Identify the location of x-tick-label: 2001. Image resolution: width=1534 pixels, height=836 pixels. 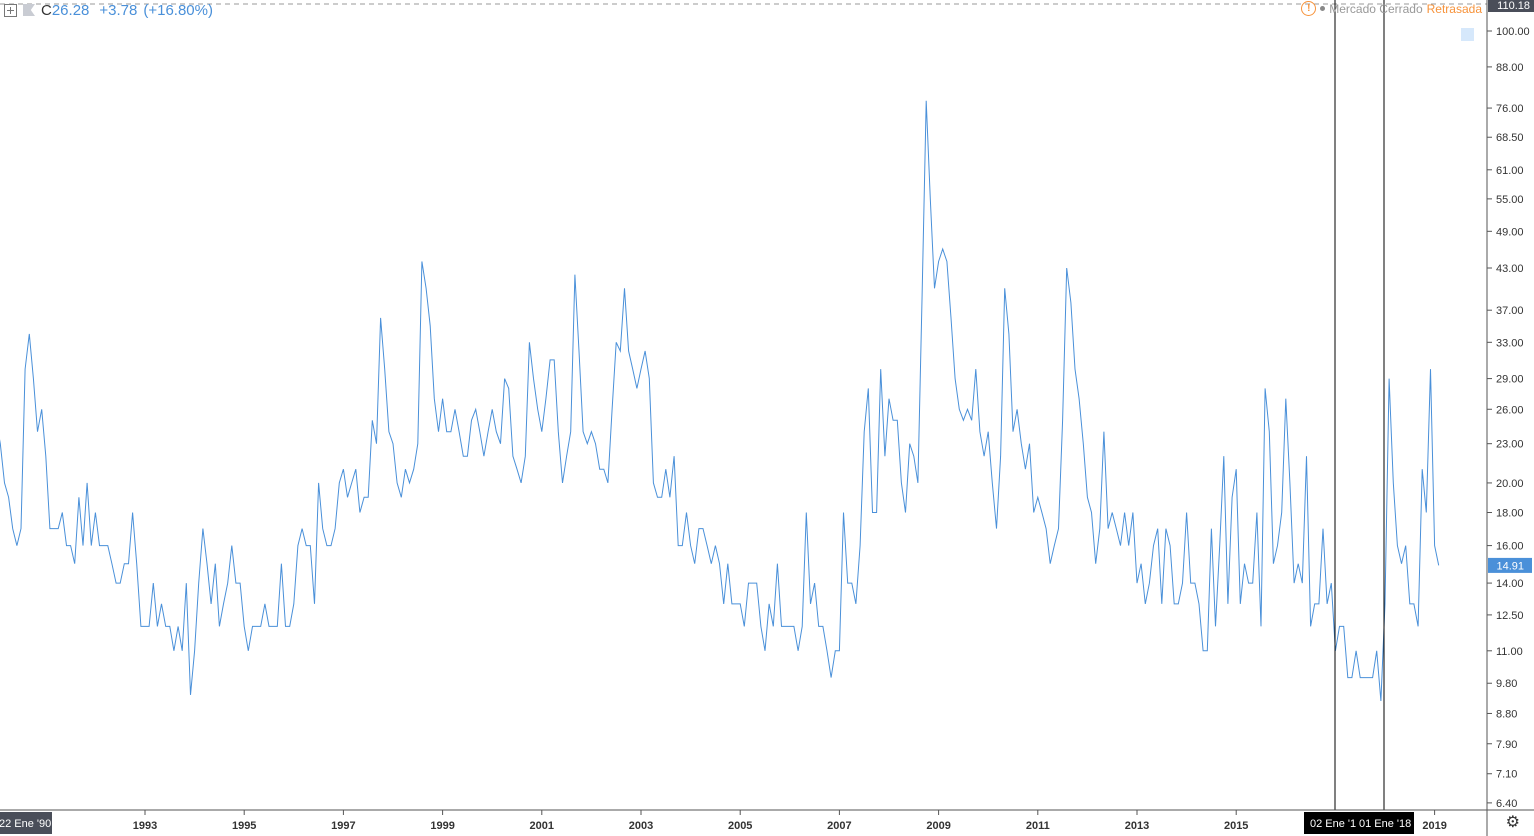
(542, 826).